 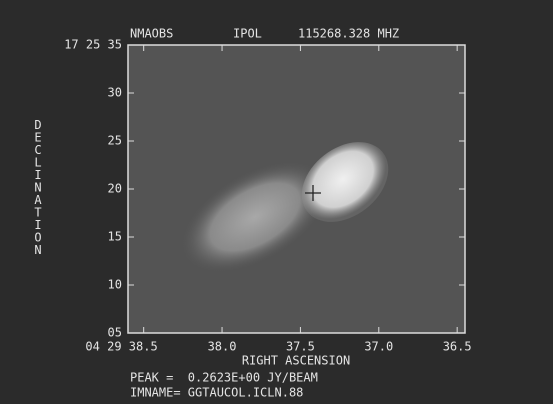 I want to click on peak: PEAK = 0.2623E+00 JY/BEAM, so click(x=224, y=378).